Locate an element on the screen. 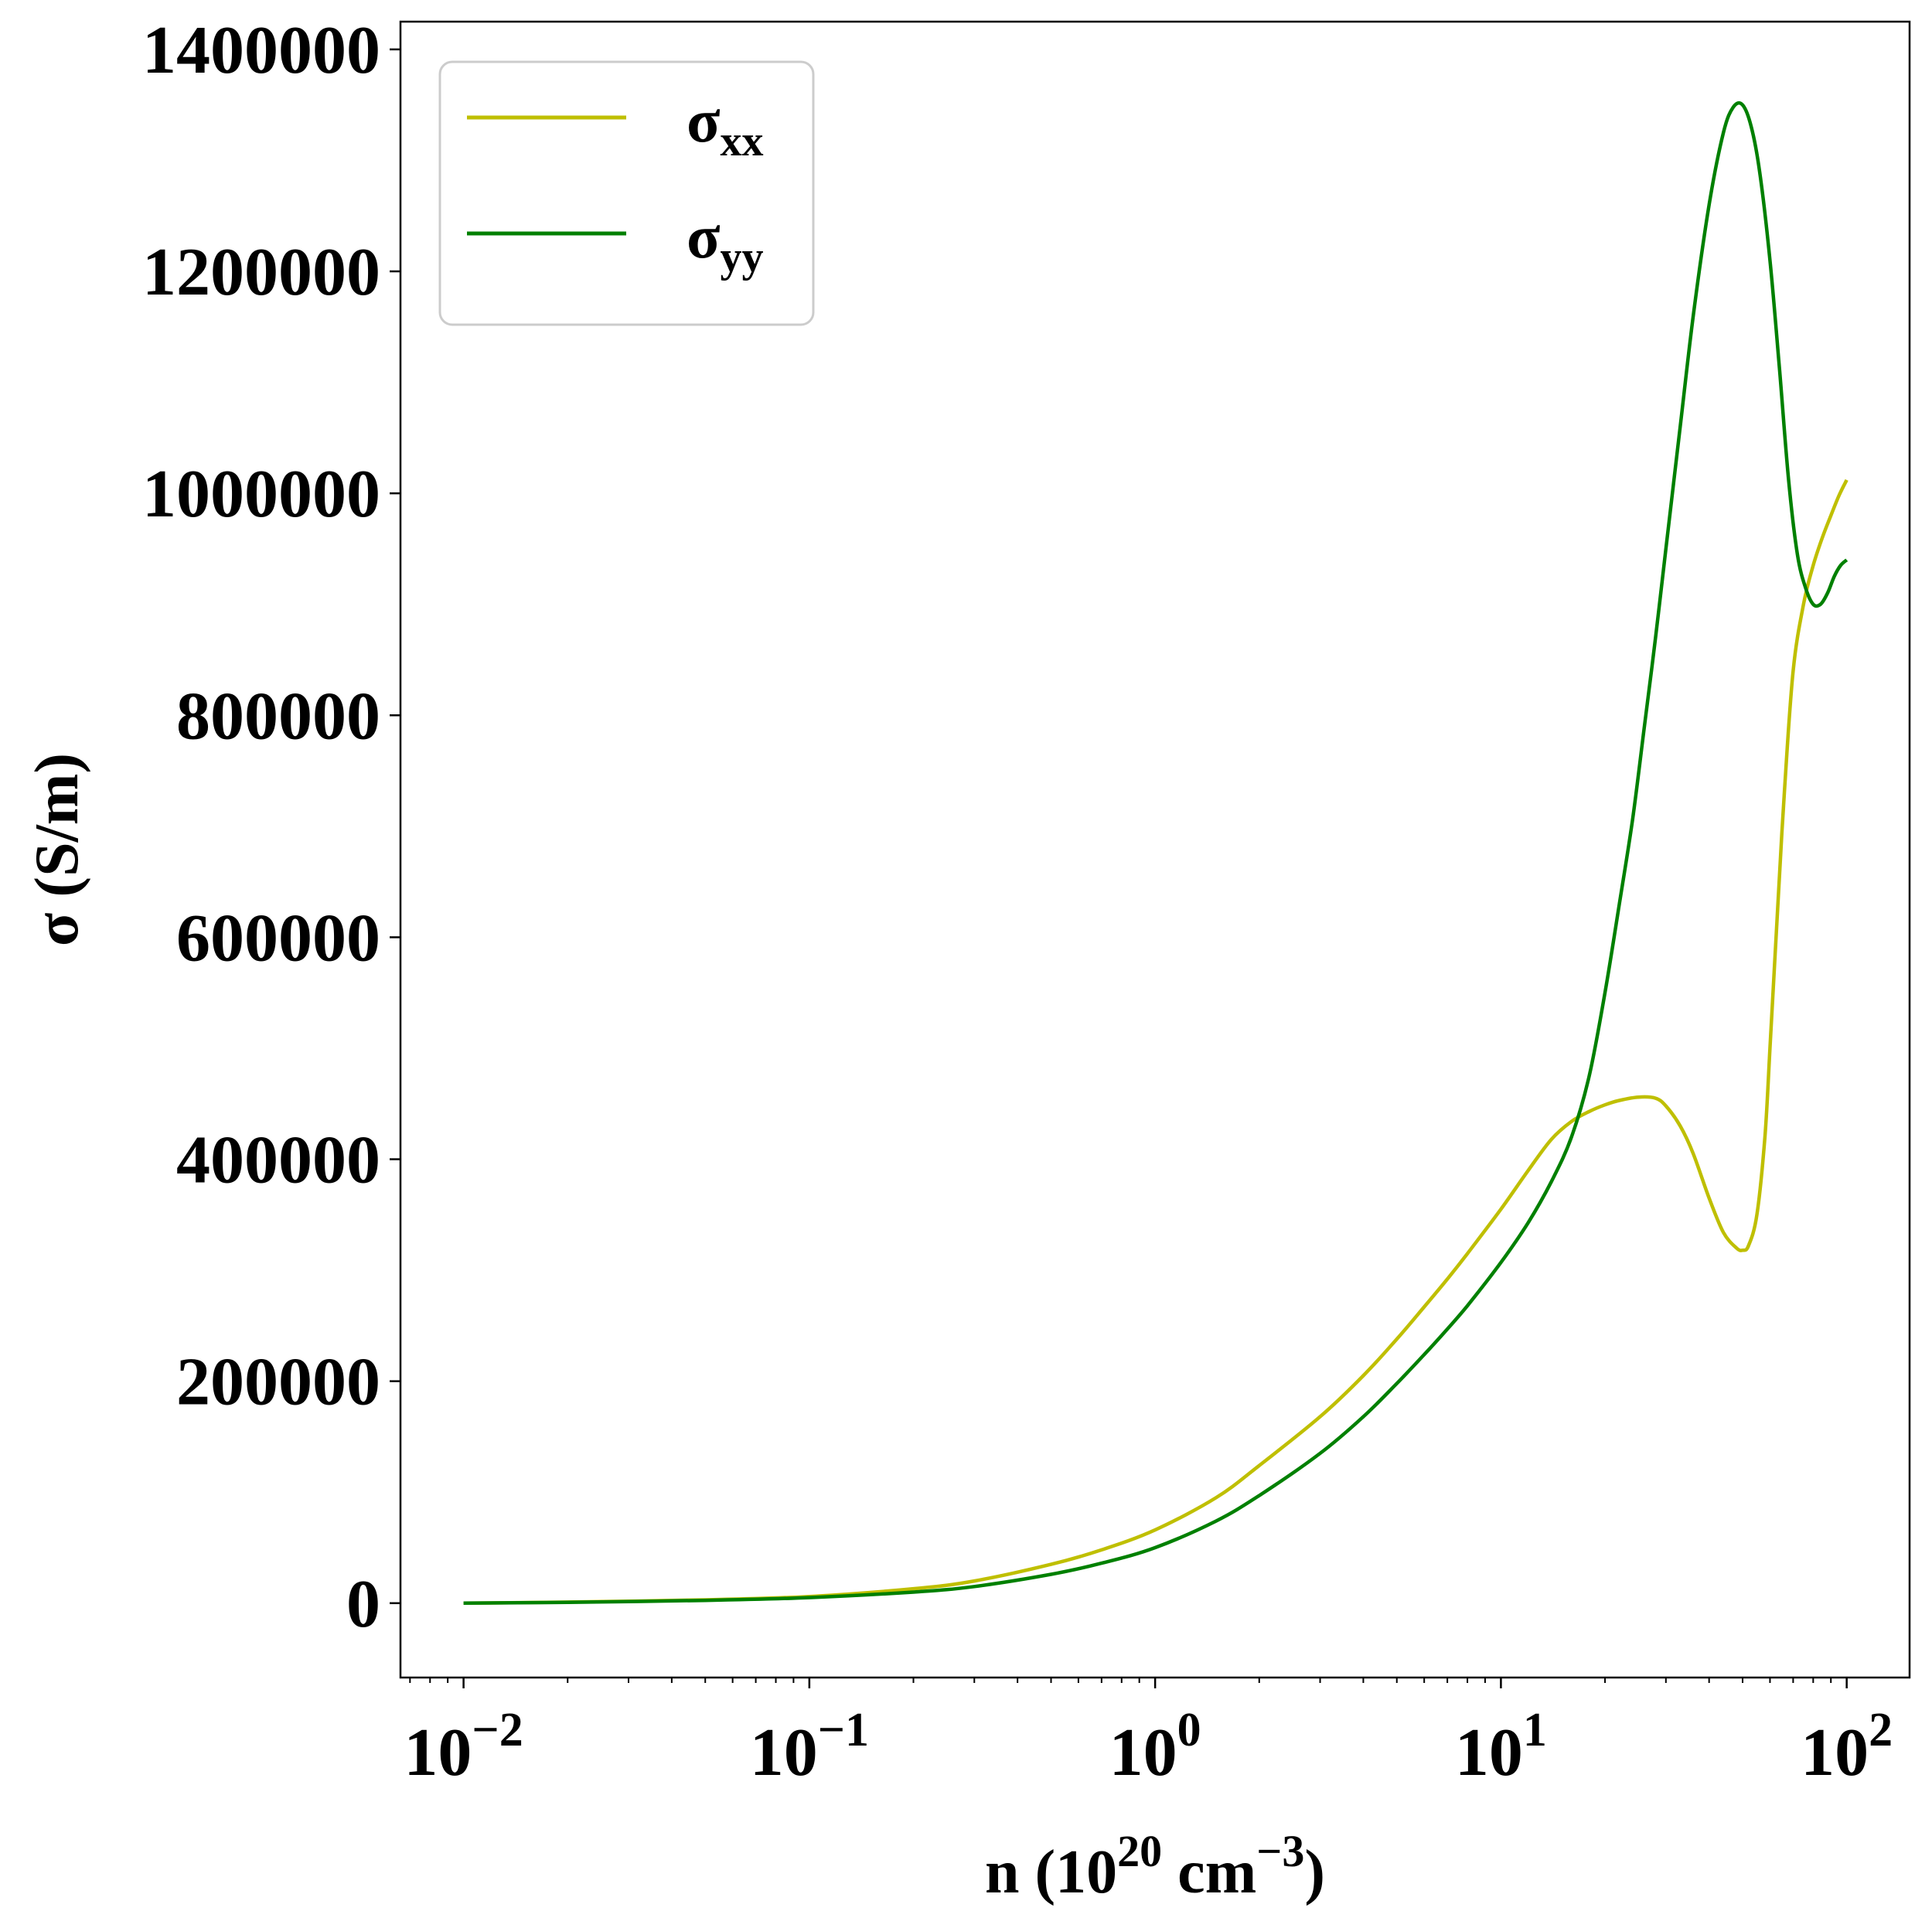 The width and height of the screenshot is (1932, 1928). legend-label-sigma-yy-sub: yy is located at coordinates (742, 257).